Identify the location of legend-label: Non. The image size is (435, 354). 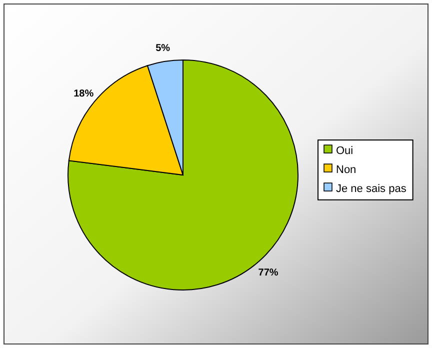
(346, 170).